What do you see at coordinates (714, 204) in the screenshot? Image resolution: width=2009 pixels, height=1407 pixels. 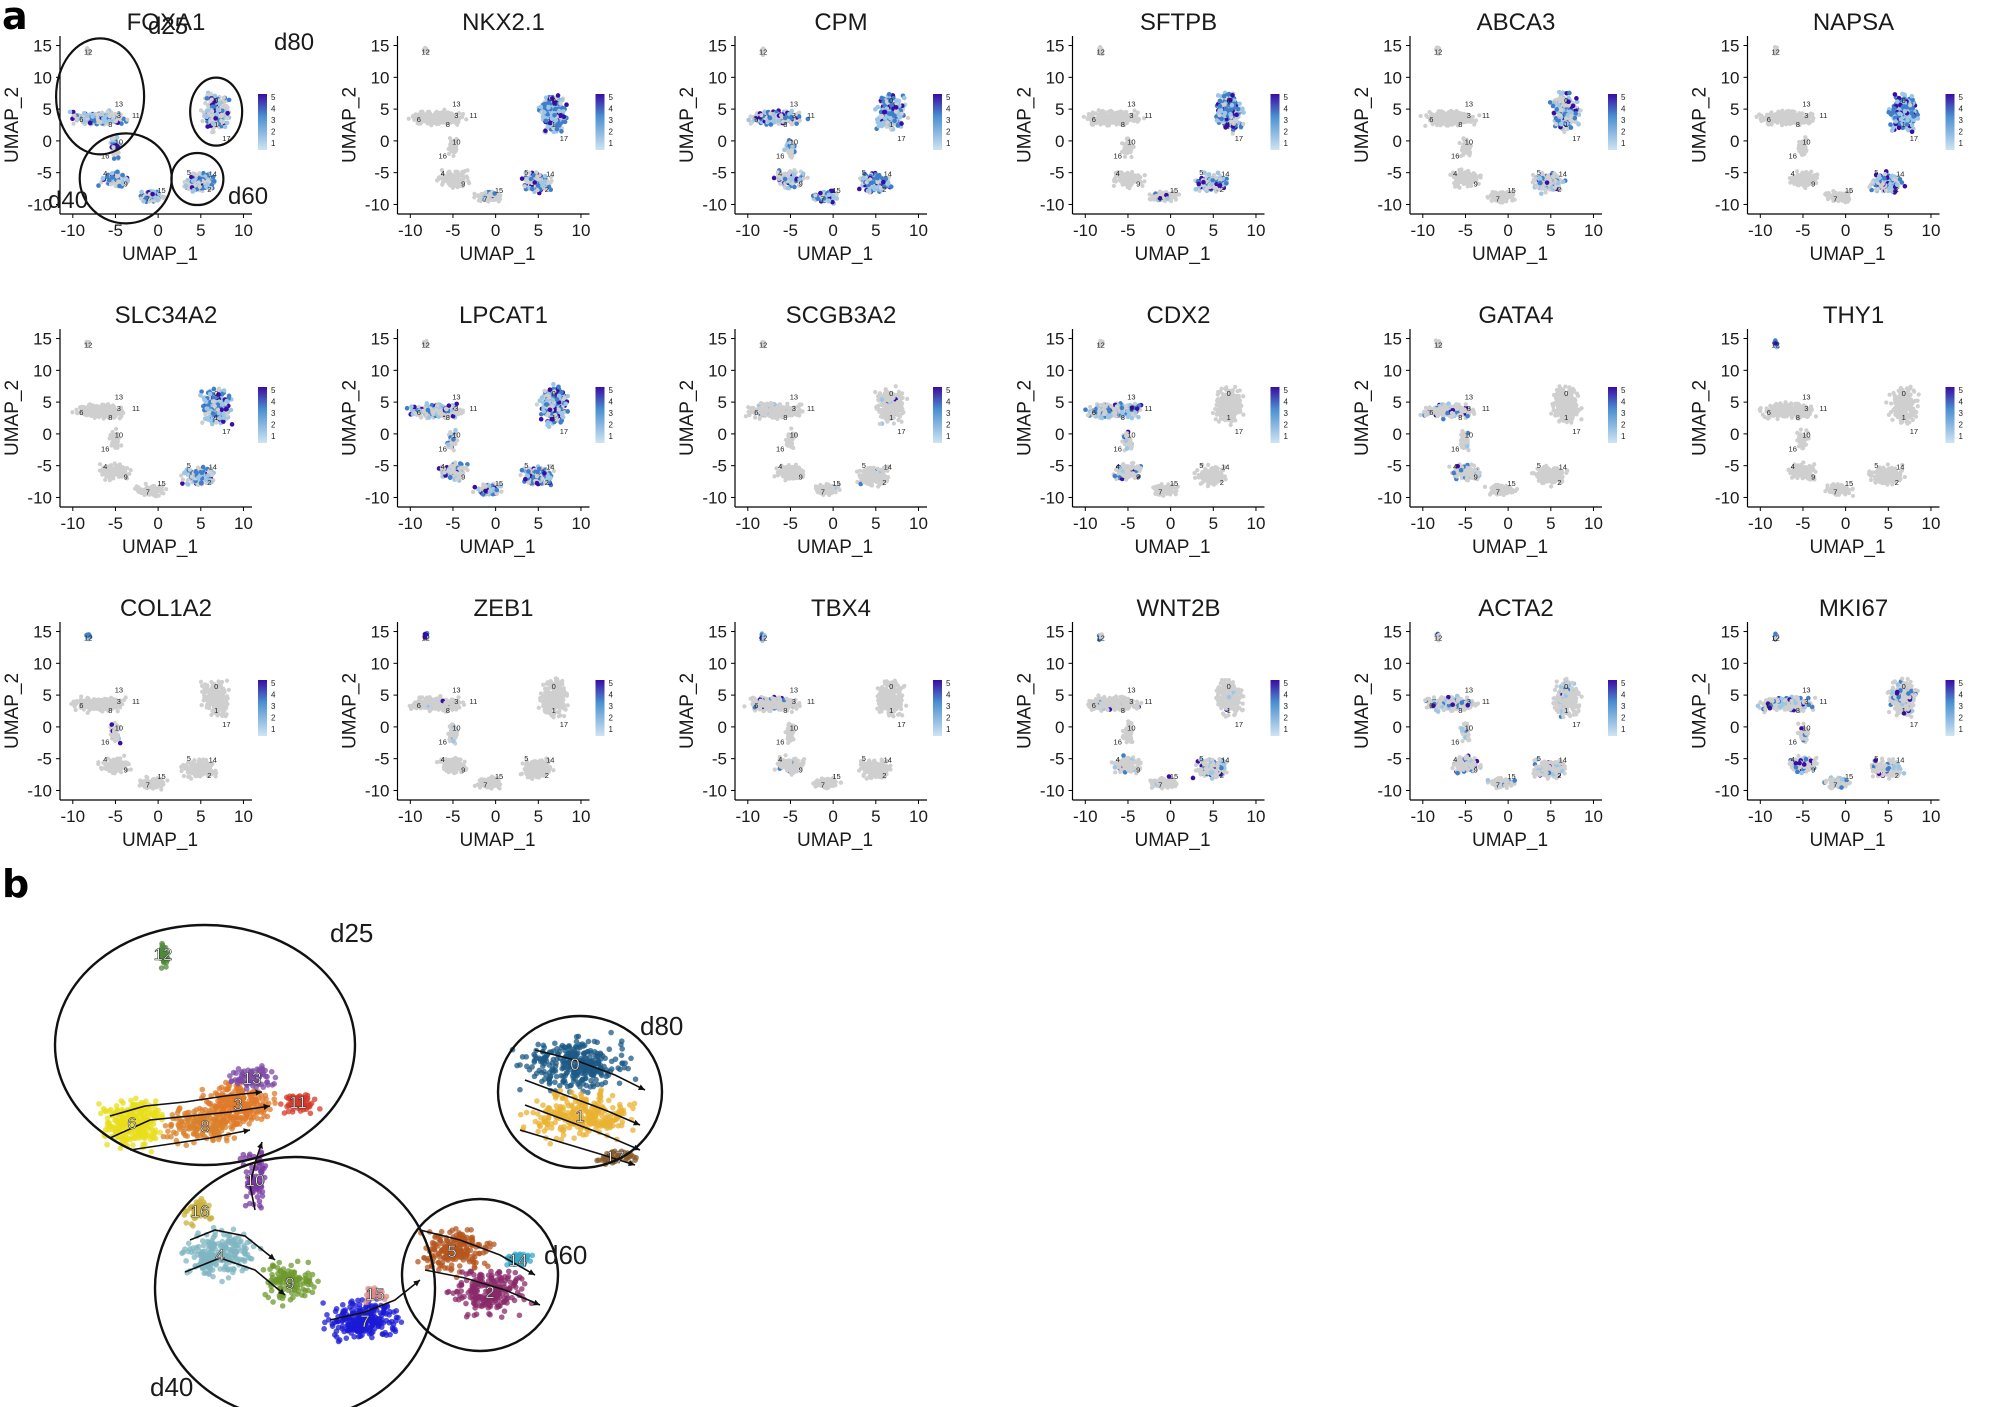 I see `y-tick-label: -10` at bounding box center [714, 204].